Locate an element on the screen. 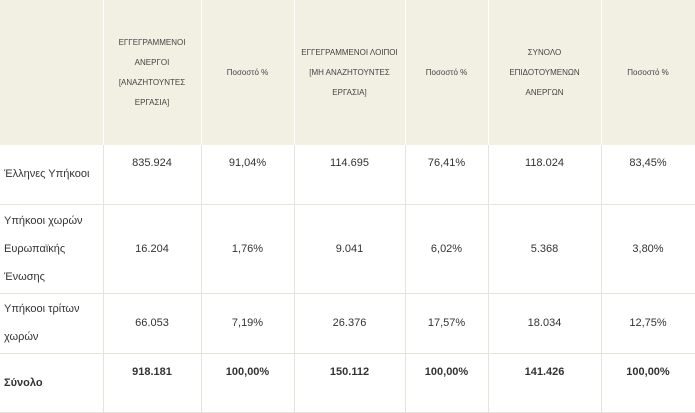 The width and height of the screenshot is (695, 413). table-cell: 17,57% is located at coordinates (447, 323).